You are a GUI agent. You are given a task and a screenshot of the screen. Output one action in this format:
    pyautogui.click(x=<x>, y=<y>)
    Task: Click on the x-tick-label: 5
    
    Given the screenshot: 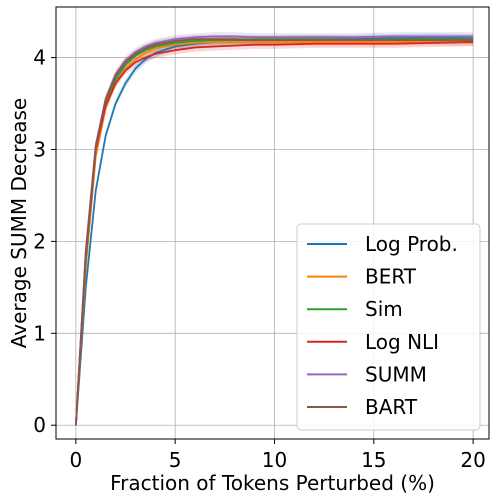 What is the action you would take?
    pyautogui.click(x=175, y=460)
    